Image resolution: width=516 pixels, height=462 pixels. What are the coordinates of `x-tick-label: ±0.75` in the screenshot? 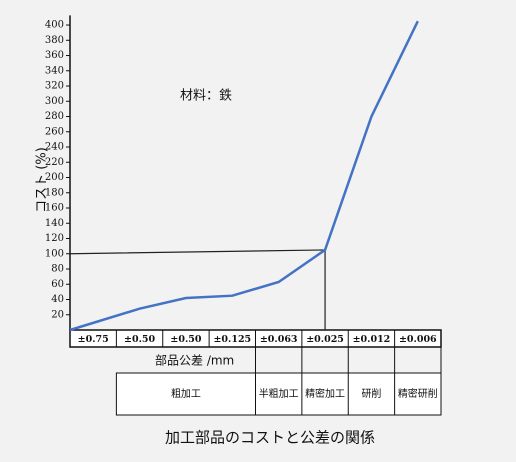 It's located at (93, 339).